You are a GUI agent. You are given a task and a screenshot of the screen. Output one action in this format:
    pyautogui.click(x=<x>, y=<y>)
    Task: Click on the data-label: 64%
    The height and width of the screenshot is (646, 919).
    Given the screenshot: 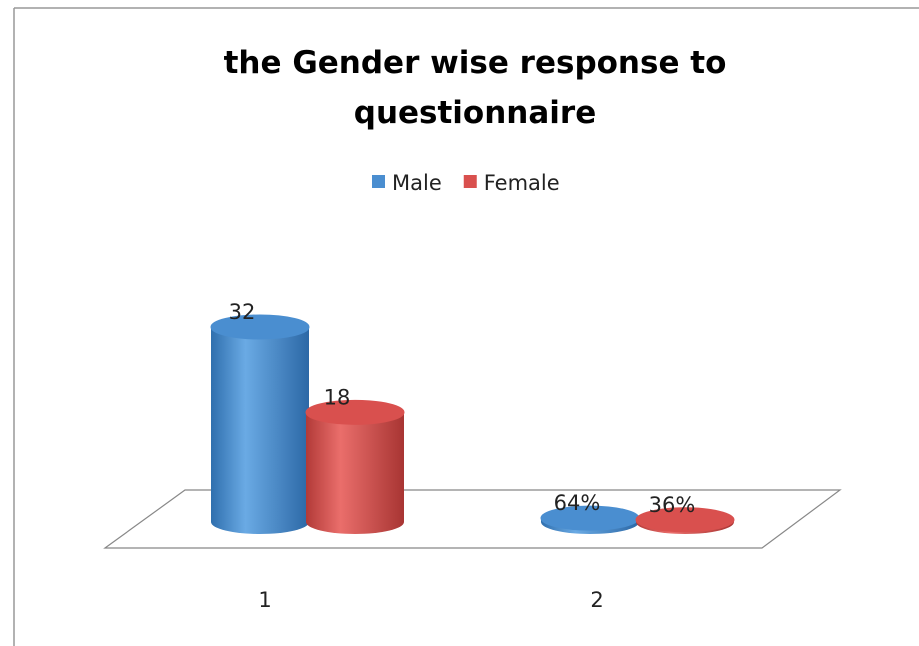 What is the action you would take?
    pyautogui.click(x=577, y=503)
    